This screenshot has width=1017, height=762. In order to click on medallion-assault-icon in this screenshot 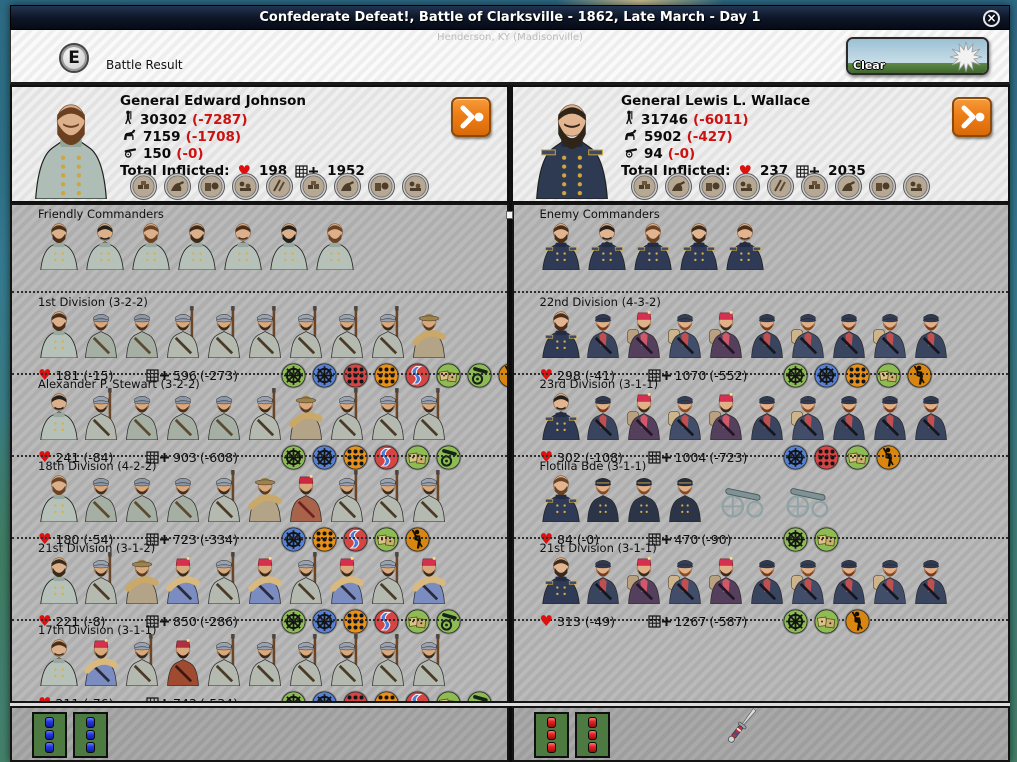, I will do `click(848, 186)`.